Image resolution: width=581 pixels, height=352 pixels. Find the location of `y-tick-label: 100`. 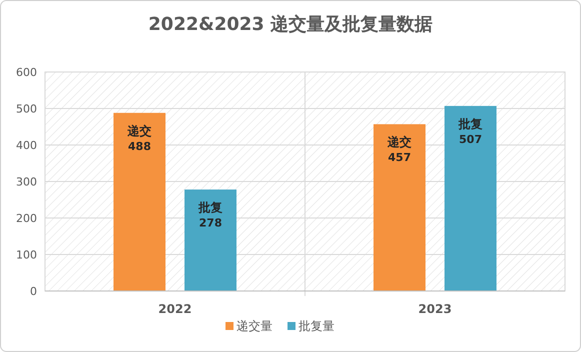

y-tick-label: 100 is located at coordinates (26, 255).